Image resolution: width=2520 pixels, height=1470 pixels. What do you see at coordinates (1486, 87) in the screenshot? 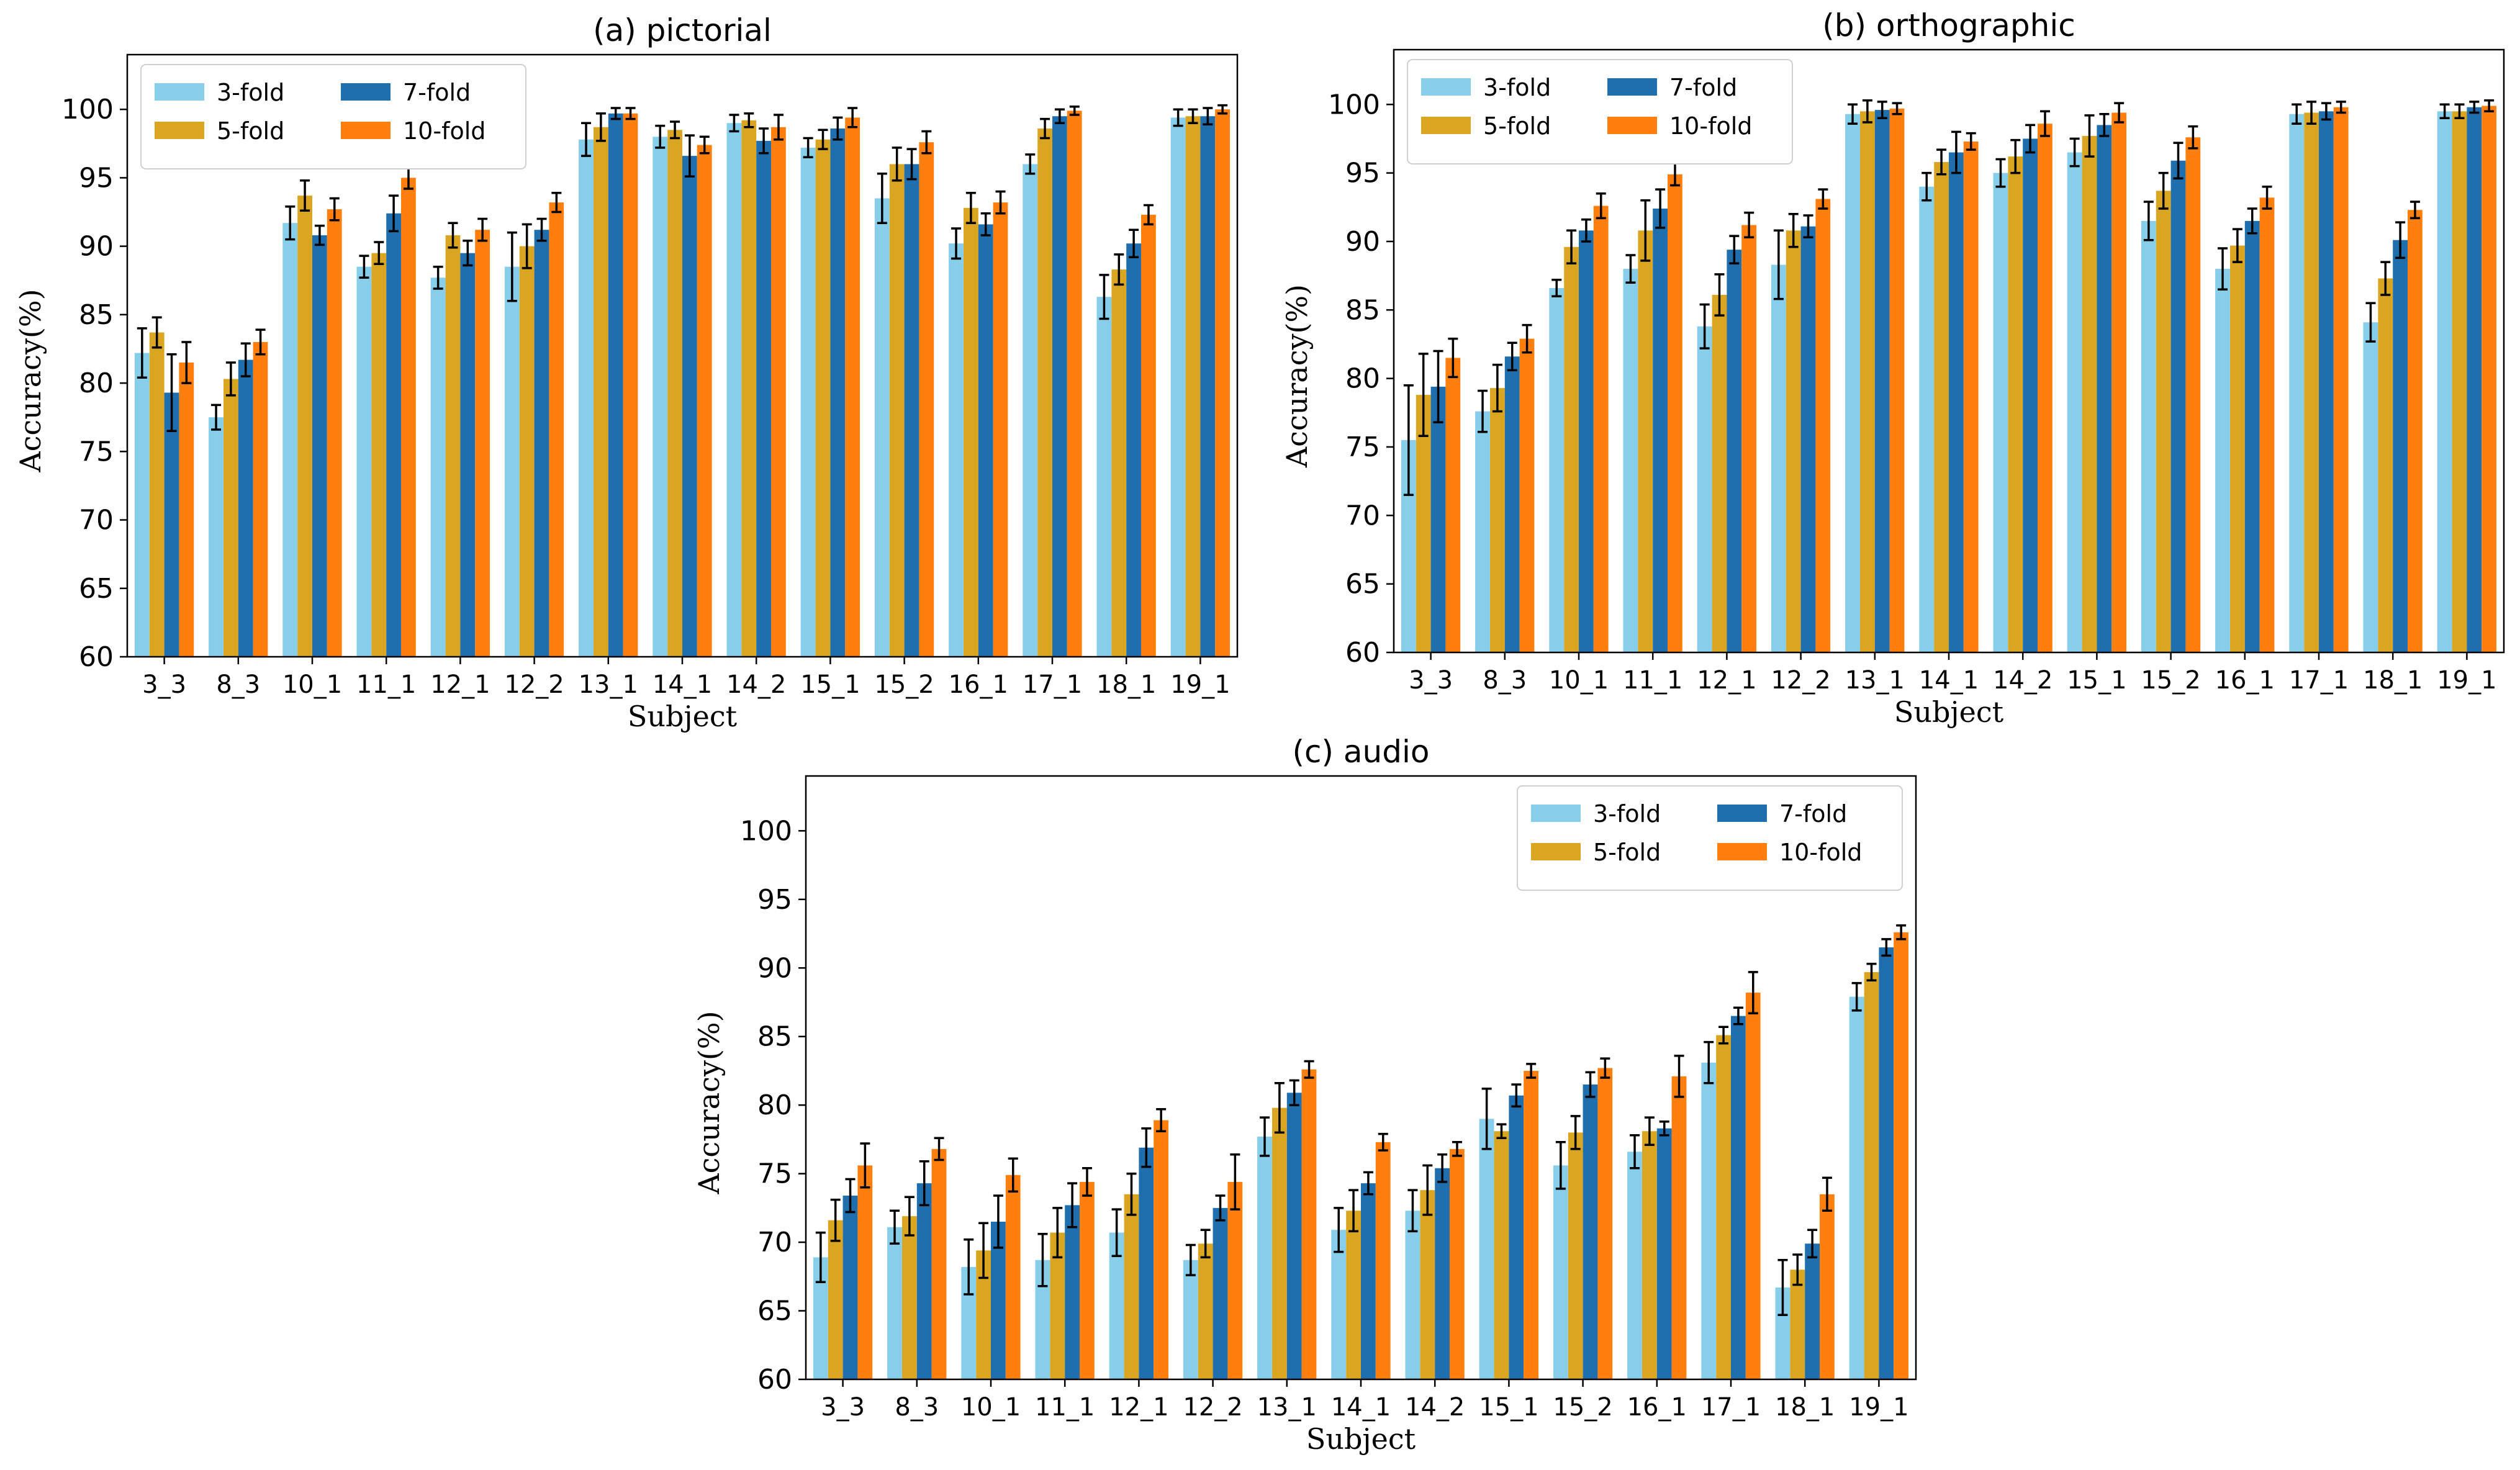
I see `legend-item: 3-fold` at bounding box center [1486, 87].